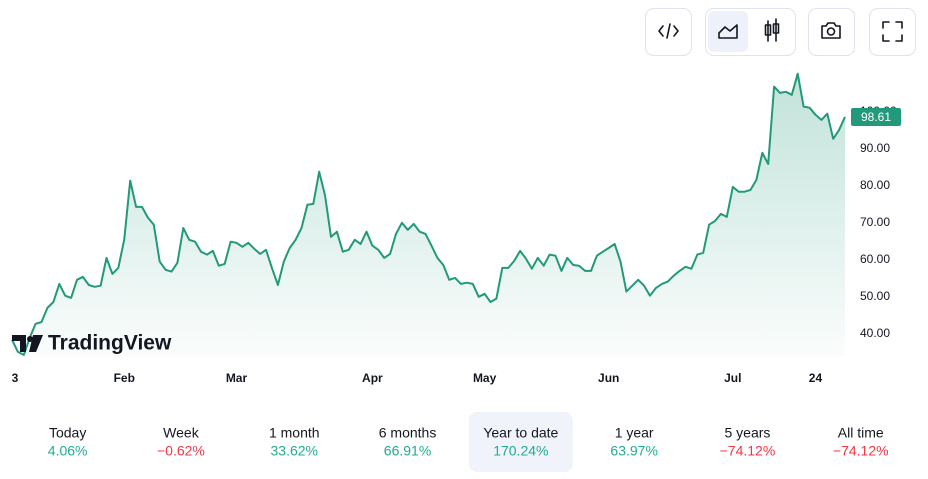 Image resolution: width=928 pixels, height=479 pixels. What do you see at coordinates (747, 433) in the screenshot?
I see `period-label: 5 years` at bounding box center [747, 433].